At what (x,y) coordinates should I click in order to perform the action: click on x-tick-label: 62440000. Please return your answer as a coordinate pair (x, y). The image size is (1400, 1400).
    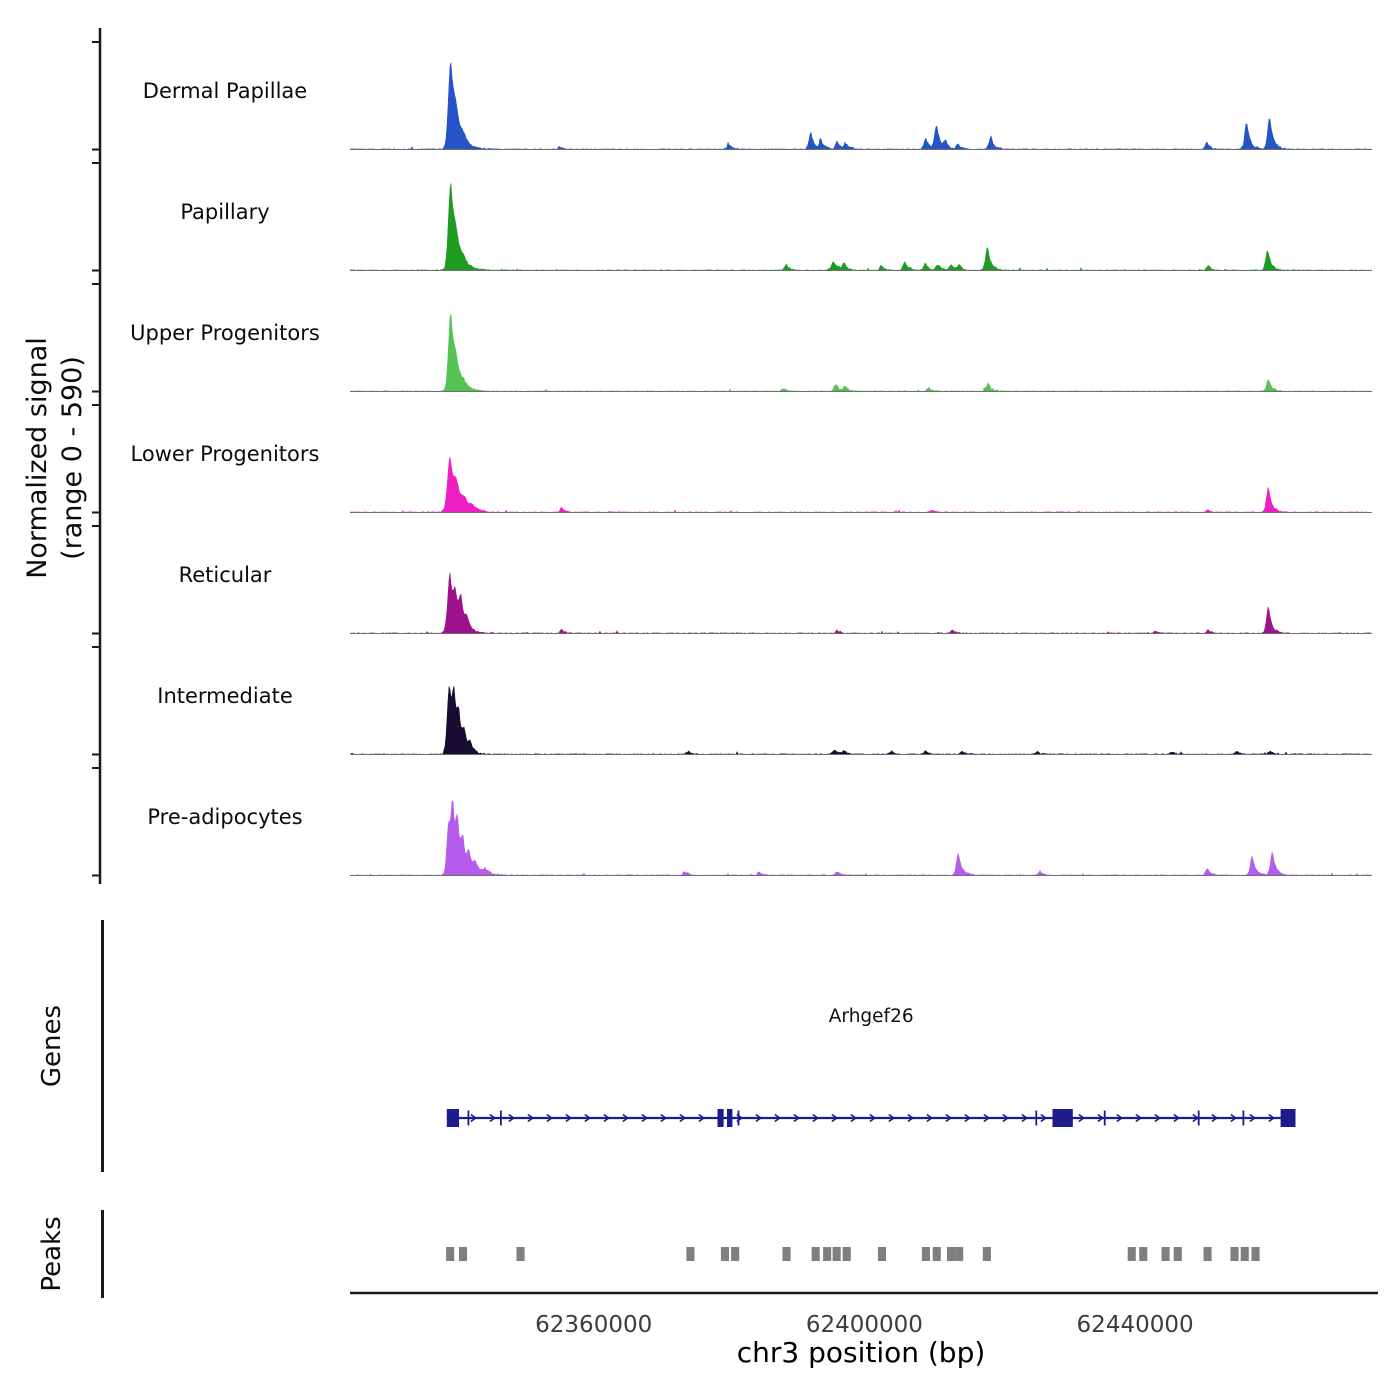
    Looking at the image, I should click on (1135, 1325).